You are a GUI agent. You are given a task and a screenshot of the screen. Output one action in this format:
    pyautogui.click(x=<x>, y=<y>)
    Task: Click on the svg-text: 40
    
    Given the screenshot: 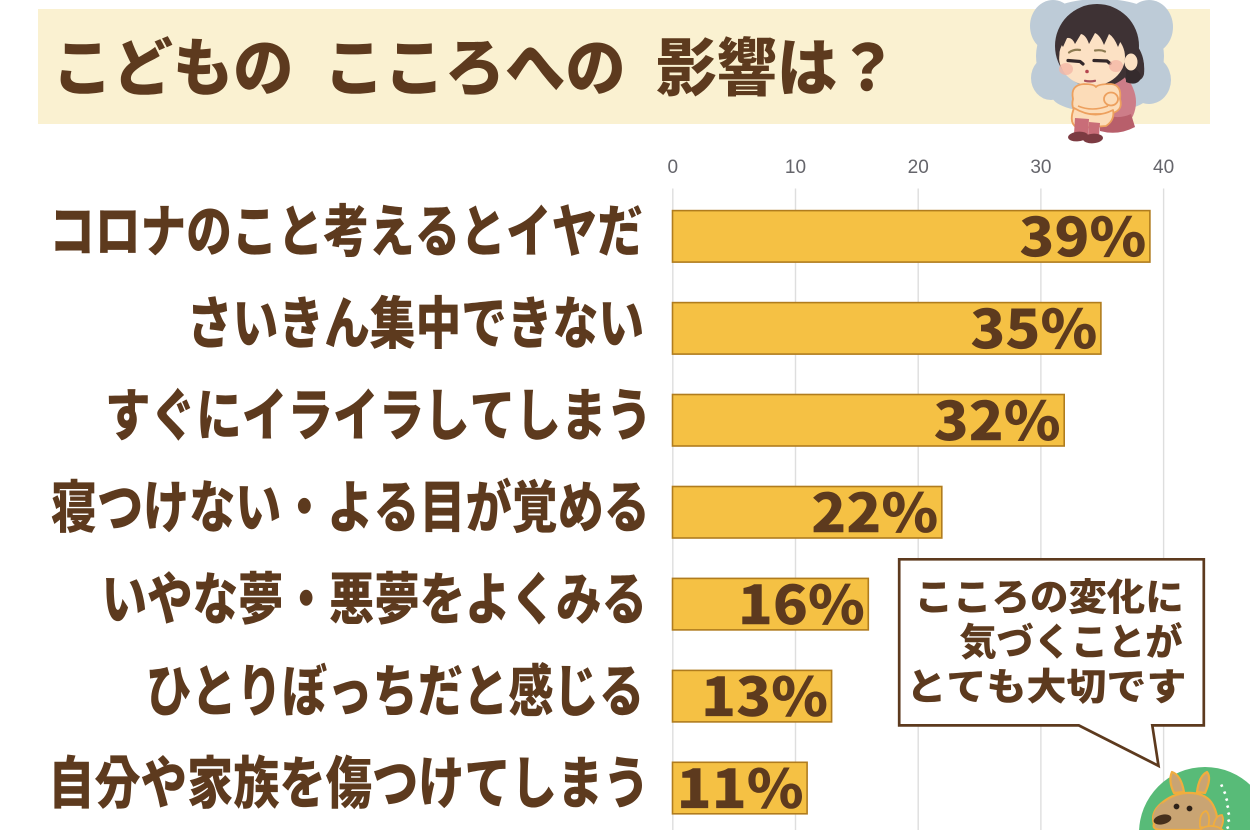 What is the action you would take?
    pyautogui.click(x=1163, y=167)
    